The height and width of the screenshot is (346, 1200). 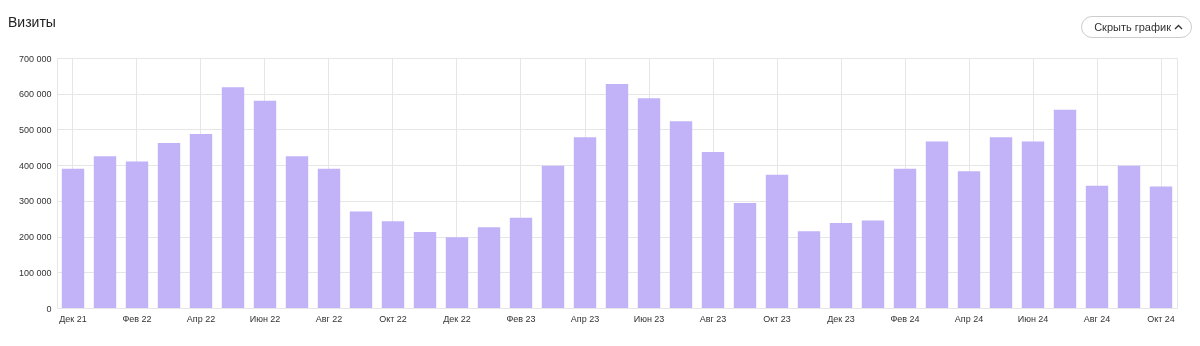 I want to click on x-tick-label: Фев 22, so click(x=137, y=318).